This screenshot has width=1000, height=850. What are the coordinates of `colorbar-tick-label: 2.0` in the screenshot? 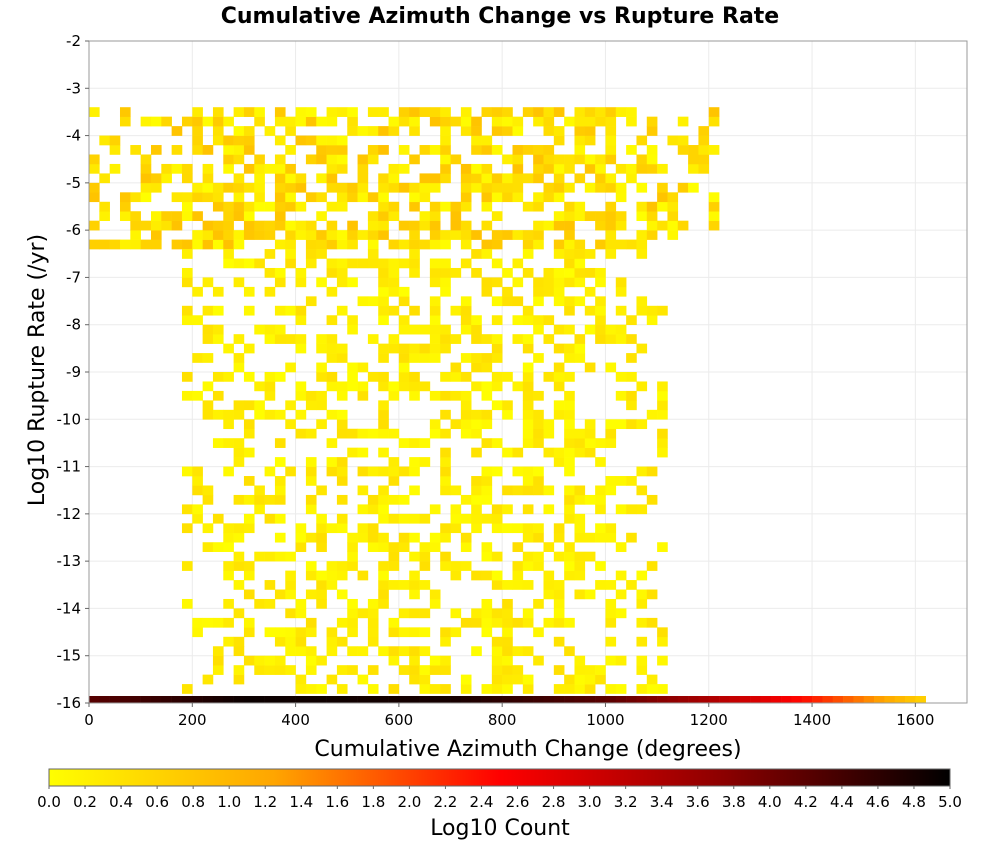 It's located at (409, 802).